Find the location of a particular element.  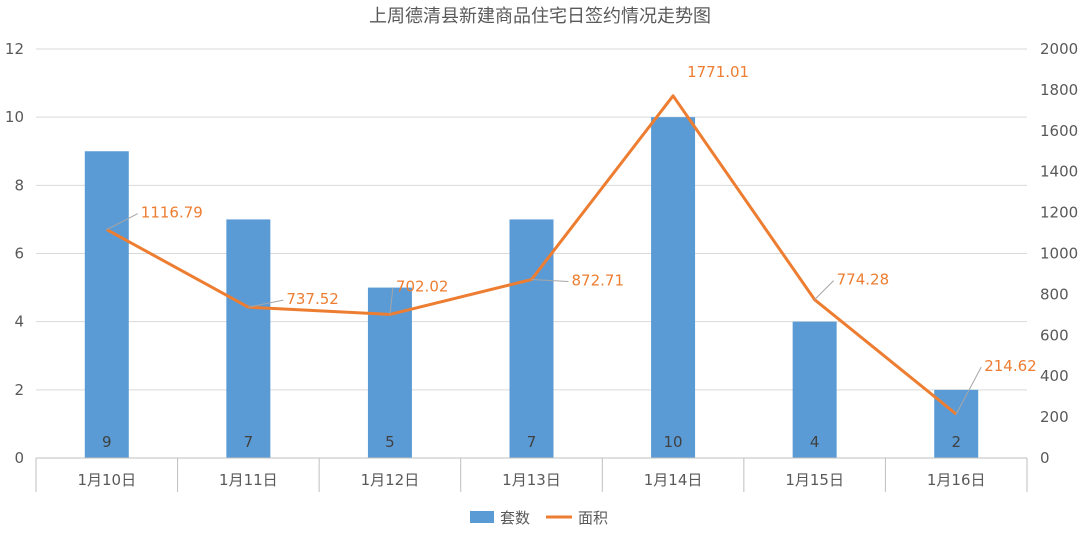

line-data-label: 737.52 is located at coordinates (312, 299).